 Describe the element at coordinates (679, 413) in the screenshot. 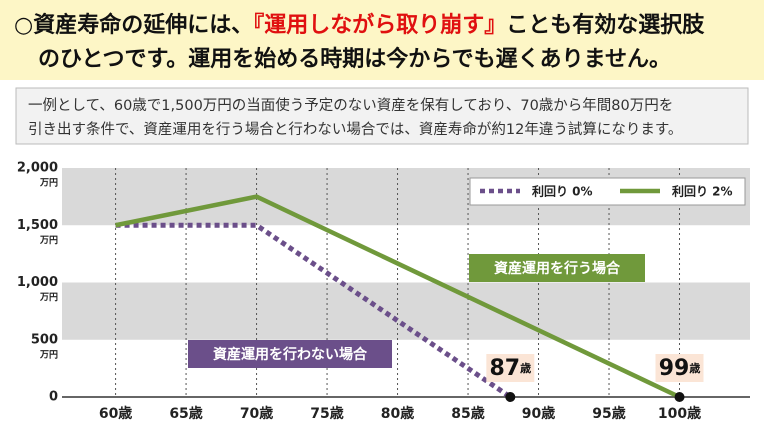

I see `x-tick-label: 100歳` at that location.